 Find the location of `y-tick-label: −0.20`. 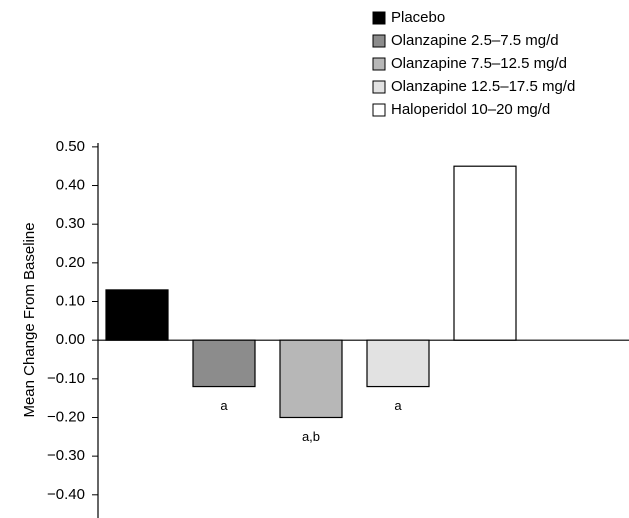

y-tick-label: −0.20 is located at coordinates (66, 416).